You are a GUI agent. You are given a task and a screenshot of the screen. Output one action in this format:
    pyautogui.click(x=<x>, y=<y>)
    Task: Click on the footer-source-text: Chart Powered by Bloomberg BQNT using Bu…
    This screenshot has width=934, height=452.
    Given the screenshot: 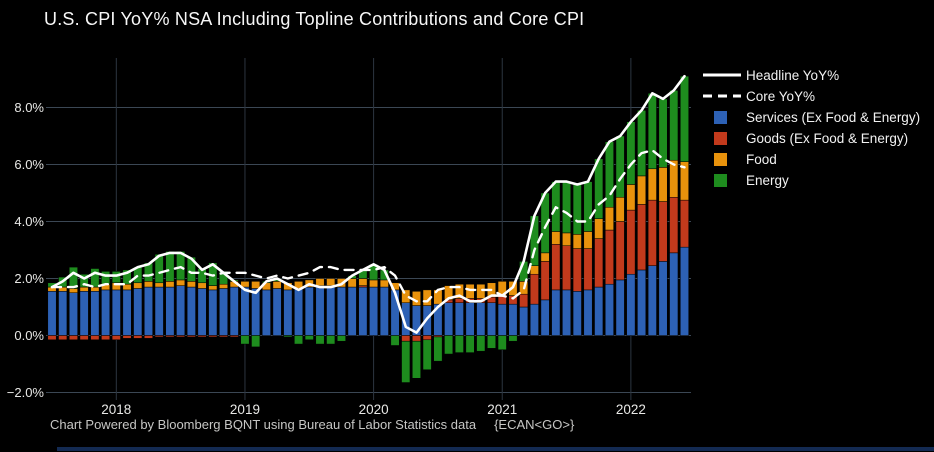 What is the action you would take?
    pyautogui.click(x=263, y=424)
    